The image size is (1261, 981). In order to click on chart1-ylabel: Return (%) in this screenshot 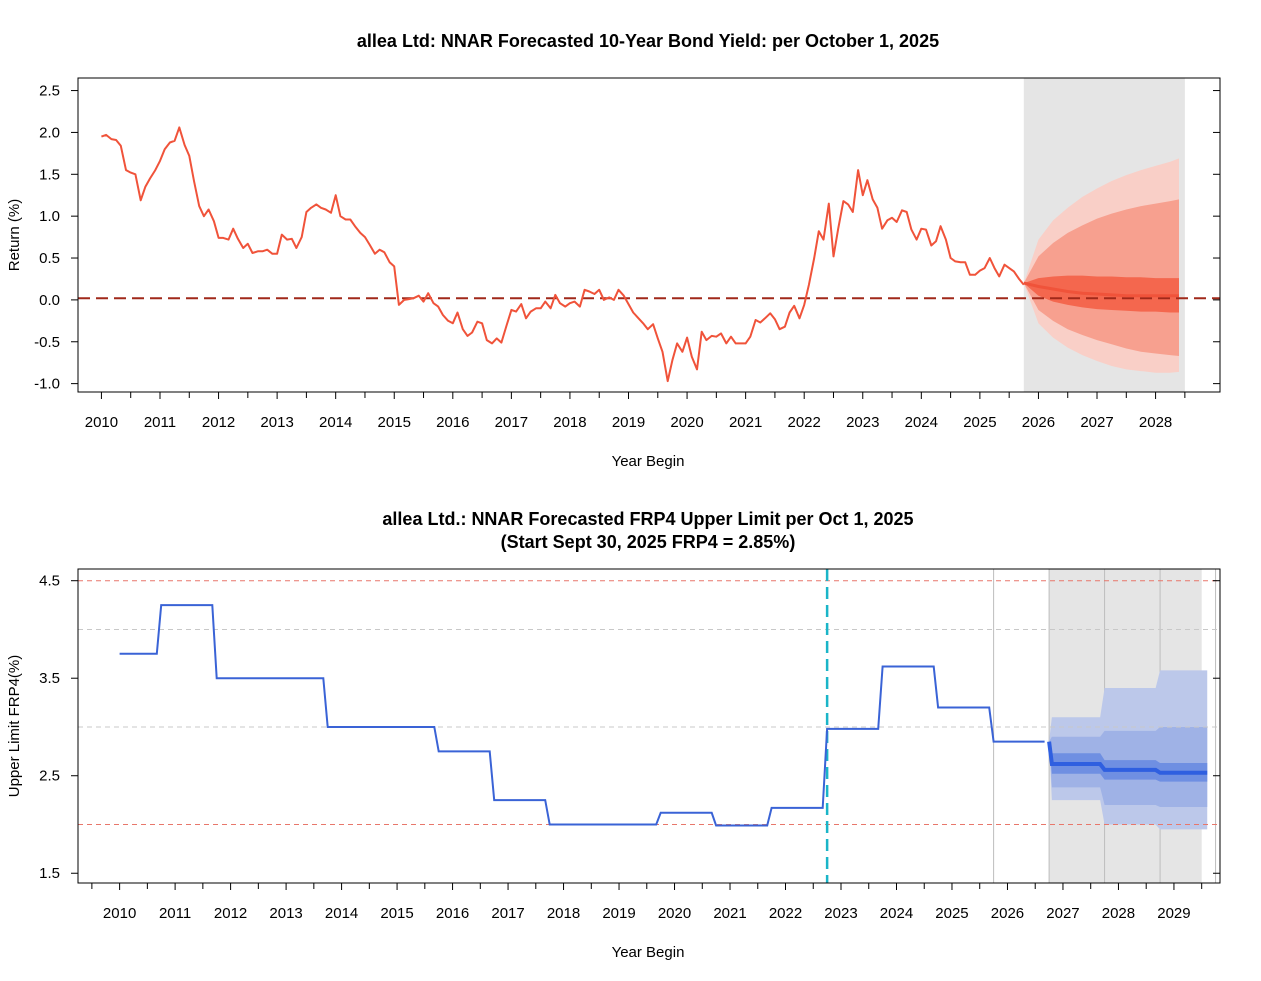, I will do `click(14, 235)`.